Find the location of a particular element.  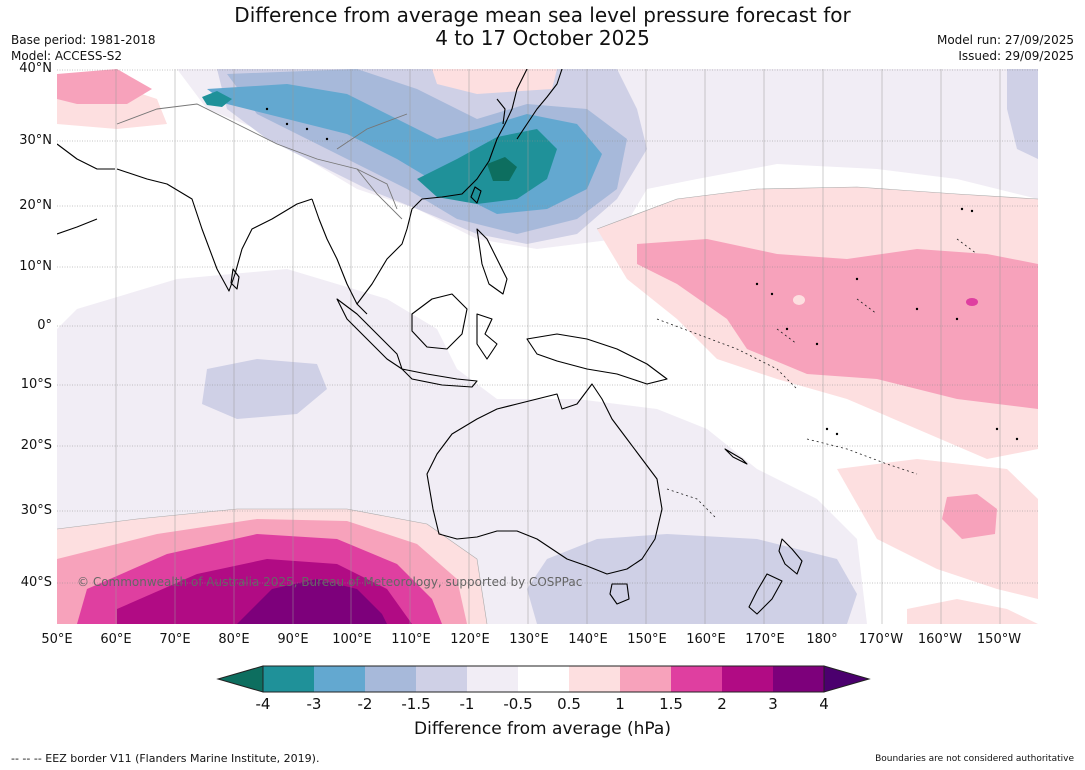

lon-label-170w: 170°W is located at coordinates (881, 639).